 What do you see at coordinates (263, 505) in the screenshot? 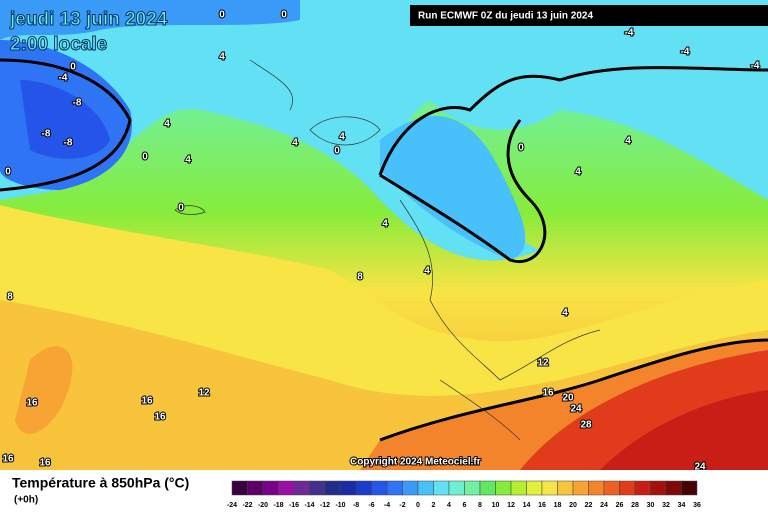
I see `colorbar-tick-label: -20` at bounding box center [263, 505].